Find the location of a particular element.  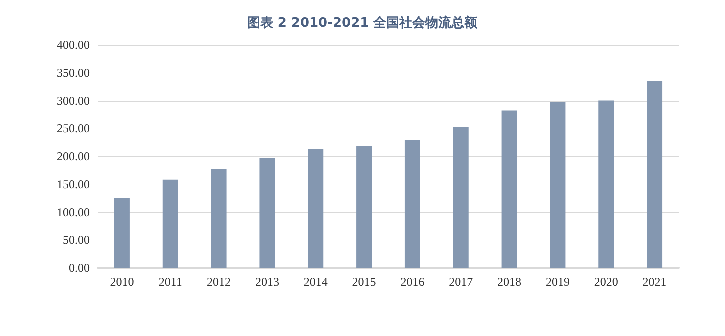

x-tick-label: 2011 is located at coordinates (170, 282).